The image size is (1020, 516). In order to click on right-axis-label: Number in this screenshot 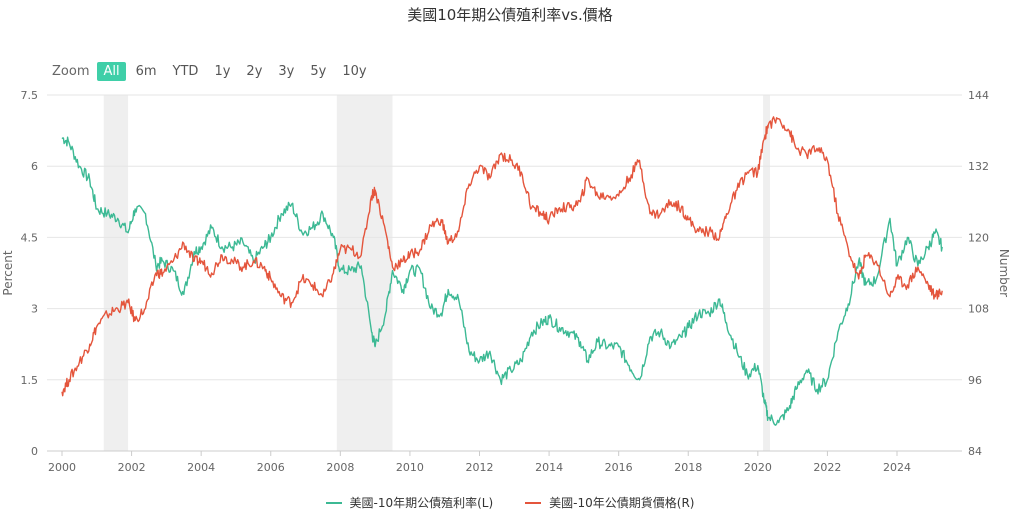, I will do `click(1004, 273)`.